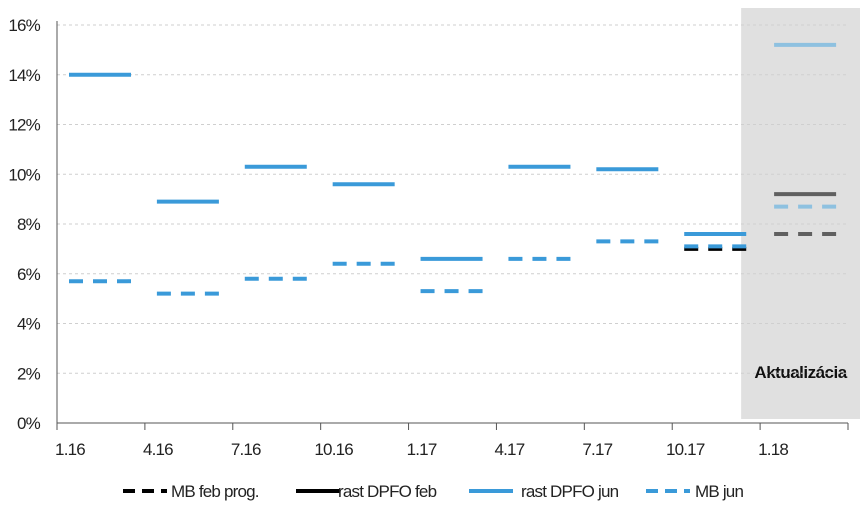 The image size is (862, 509). I want to click on highlight-band-layer: Aktualizácia, so click(800, 213).